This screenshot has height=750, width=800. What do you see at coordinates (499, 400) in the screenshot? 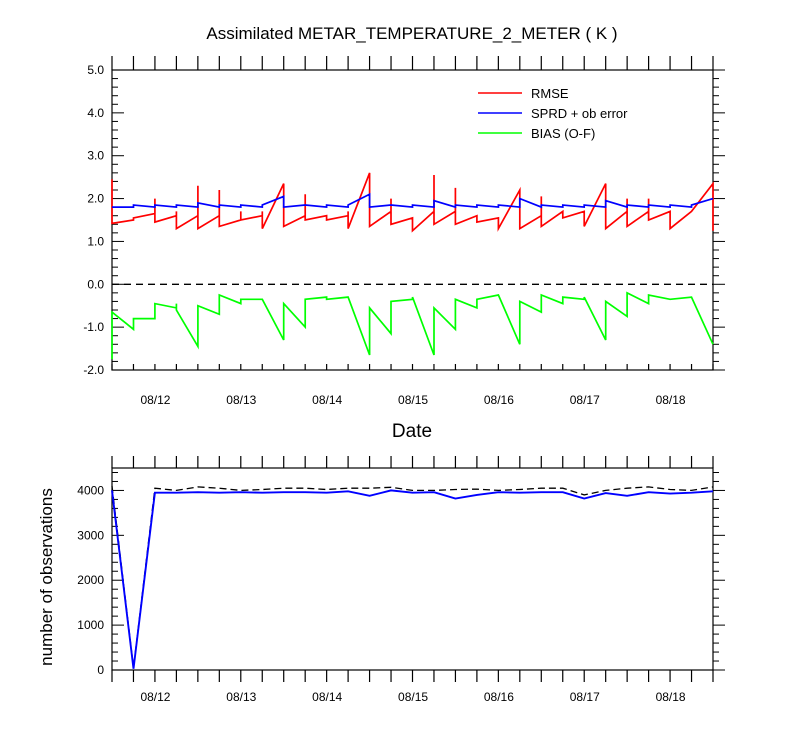
I see `top-x-tick-label: 08/16` at bounding box center [499, 400].